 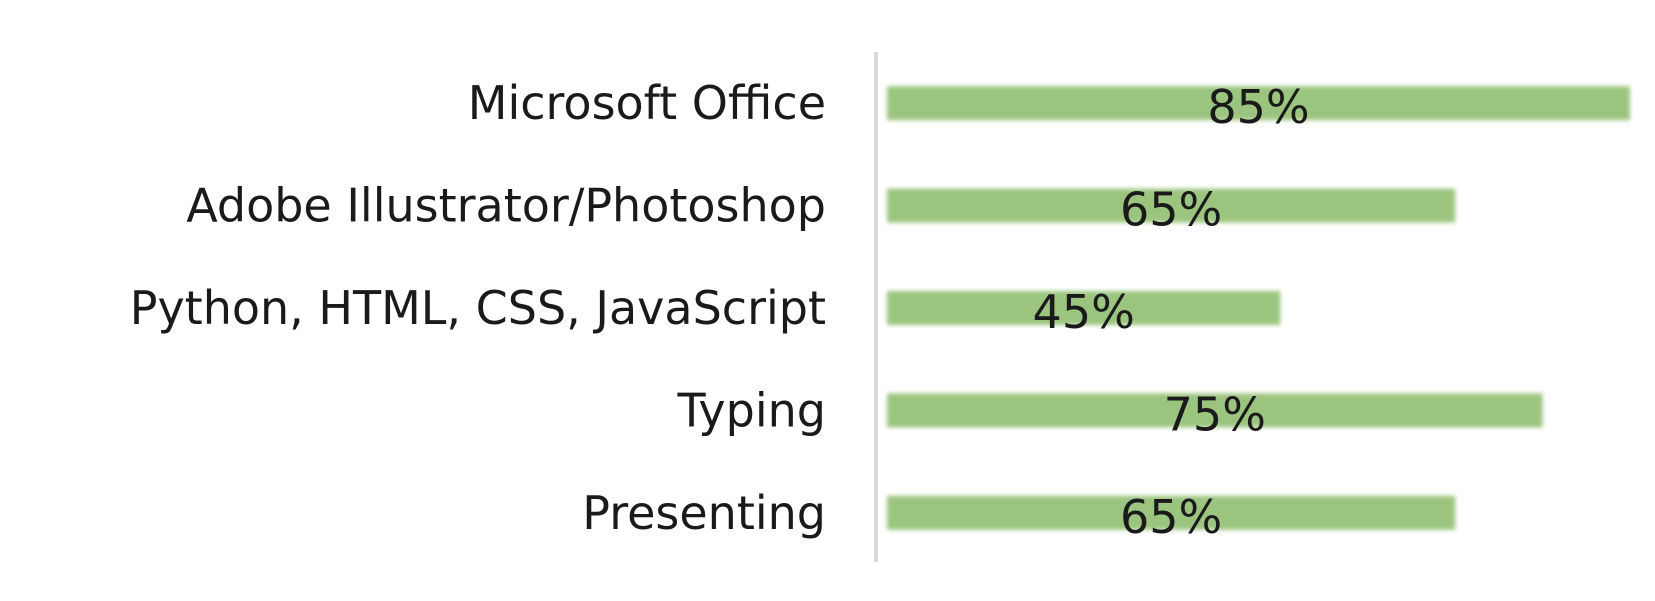 I want to click on value-label-2: 45%, so click(x=1084, y=312).